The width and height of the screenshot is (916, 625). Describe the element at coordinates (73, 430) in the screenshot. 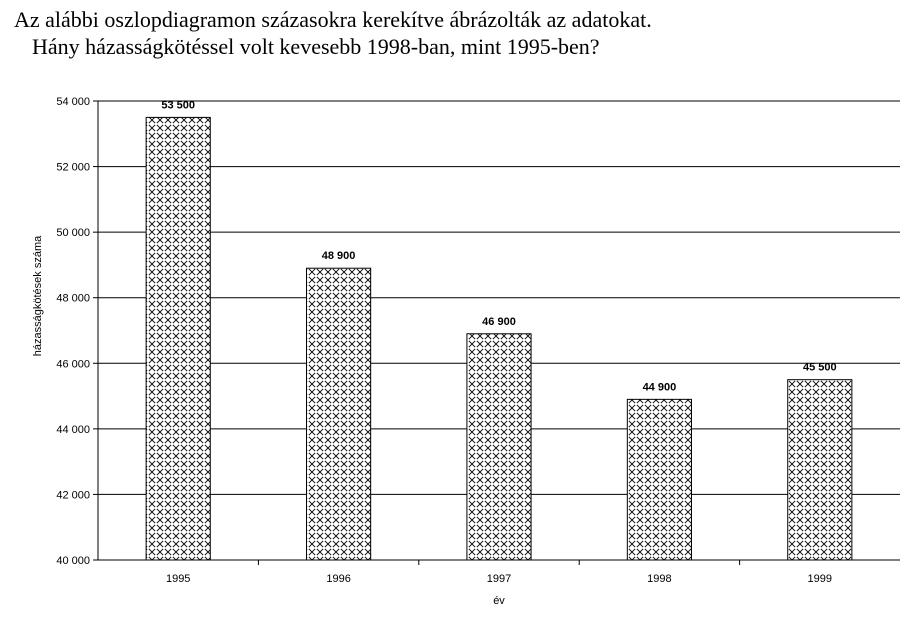

I see `y-tick-label: 44 000` at that location.